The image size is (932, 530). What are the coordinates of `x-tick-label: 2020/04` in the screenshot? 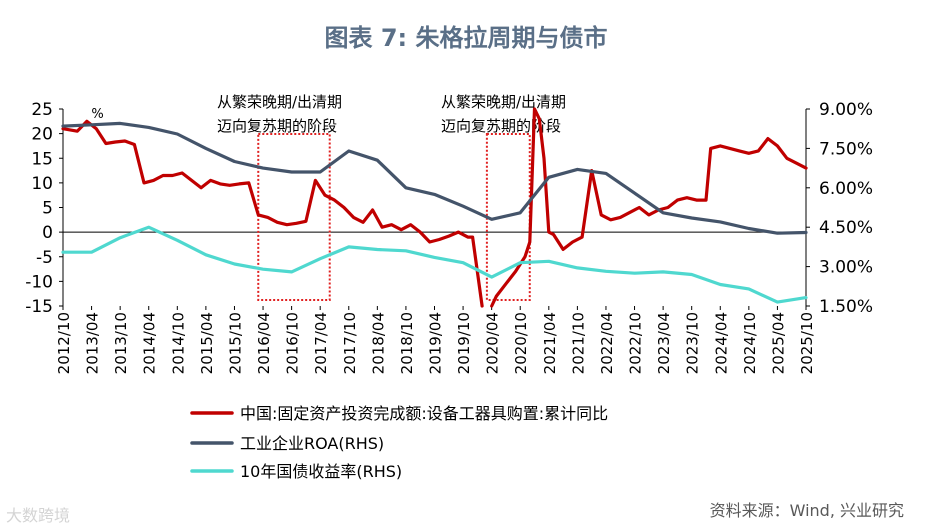 It's located at (493, 343).